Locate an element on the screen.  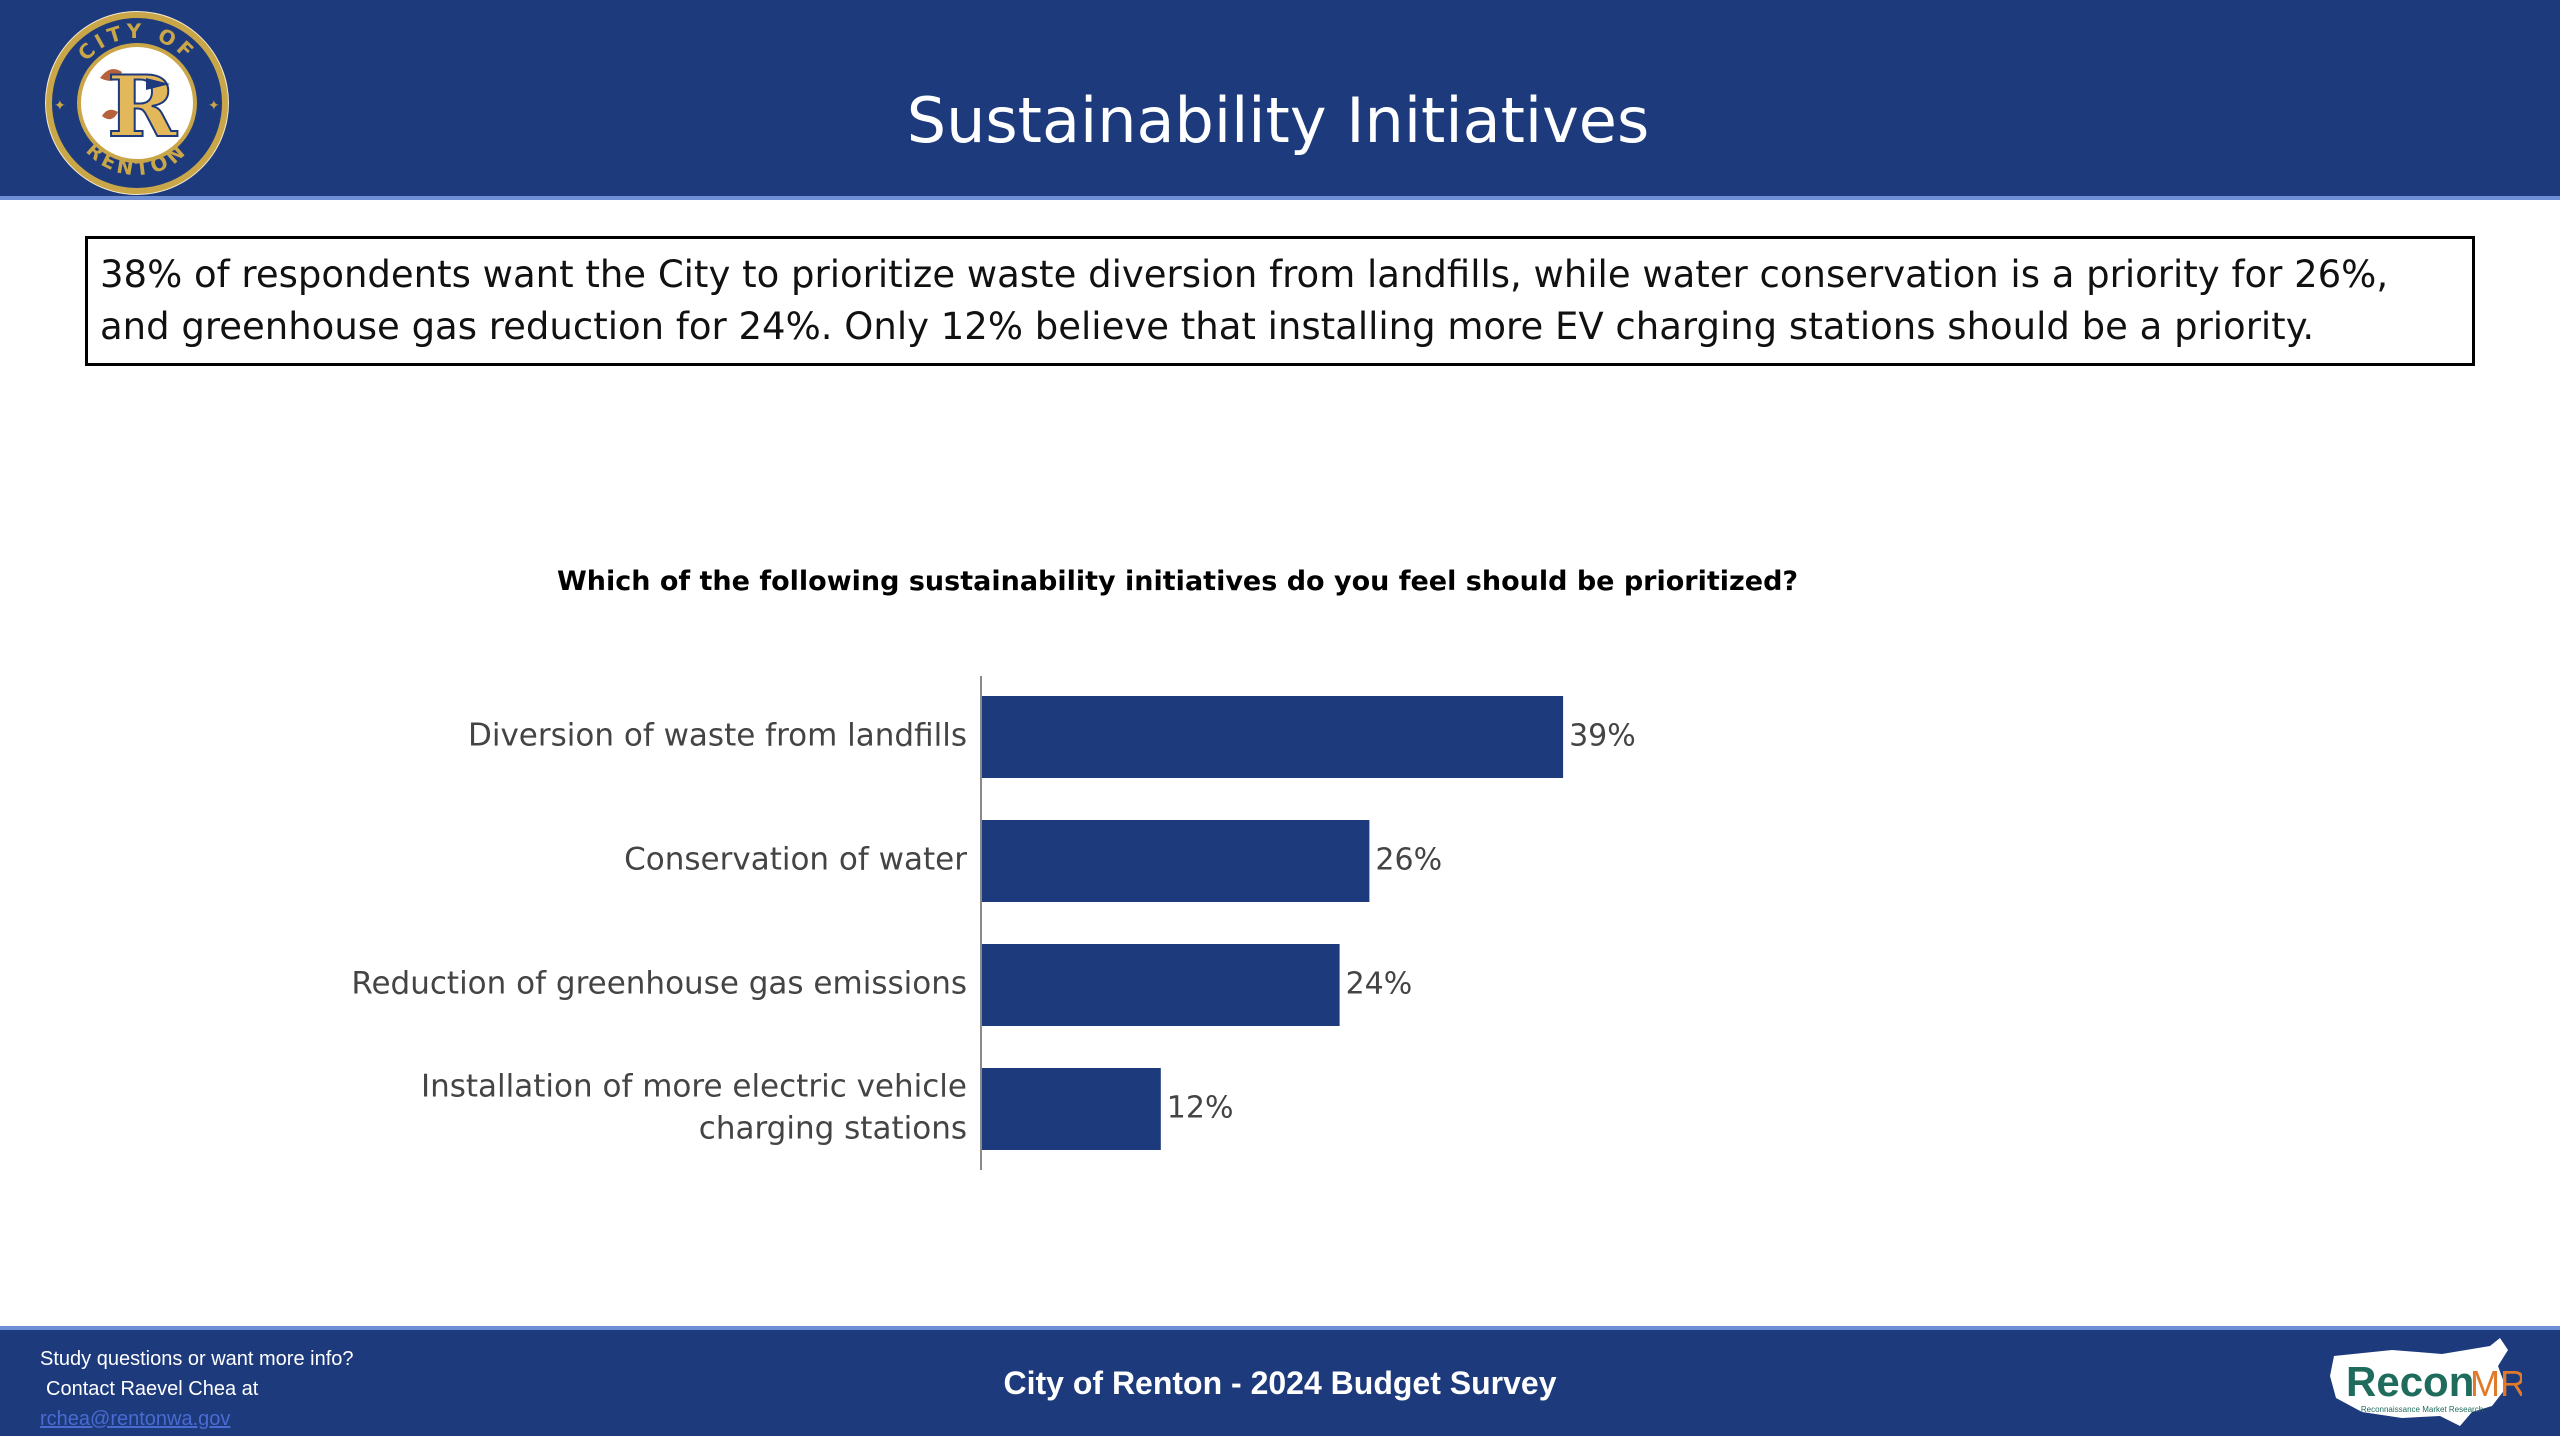
category-label-line: charging stations is located at coordinates (833, 1129).